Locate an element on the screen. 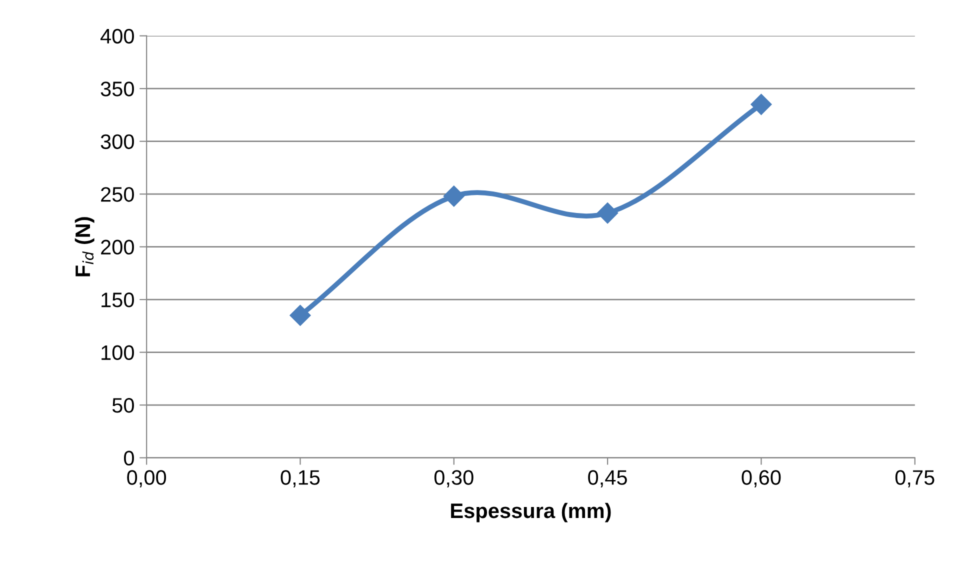 The height and width of the screenshot is (578, 958). x-tick-label: 0,75 is located at coordinates (914, 479).